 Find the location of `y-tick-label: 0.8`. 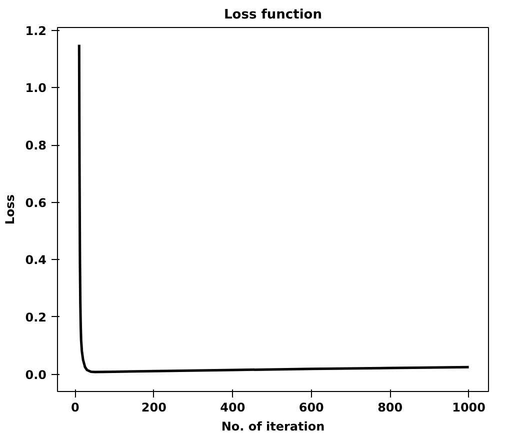

y-tick-label: 0.8 is located at coordinates (36, 145).